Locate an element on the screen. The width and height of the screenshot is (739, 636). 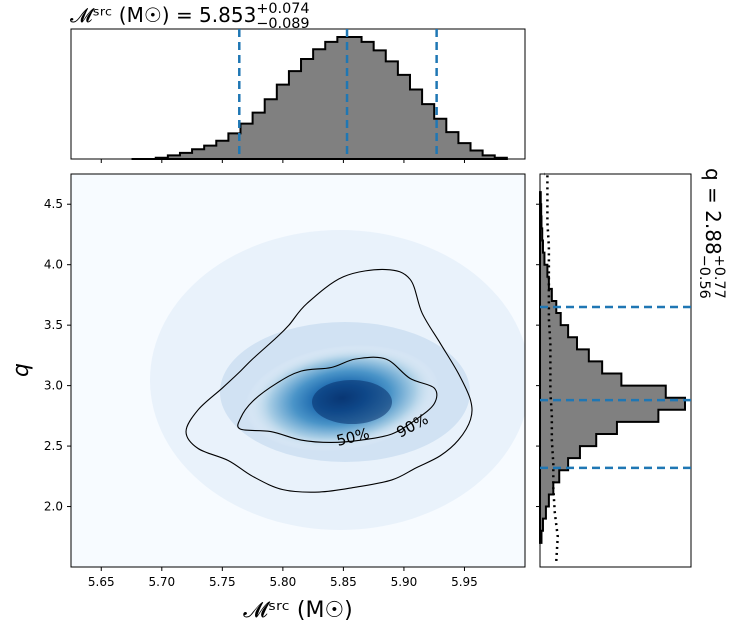
y-tick-label: 4.0 is located at coordinates (53, 265).